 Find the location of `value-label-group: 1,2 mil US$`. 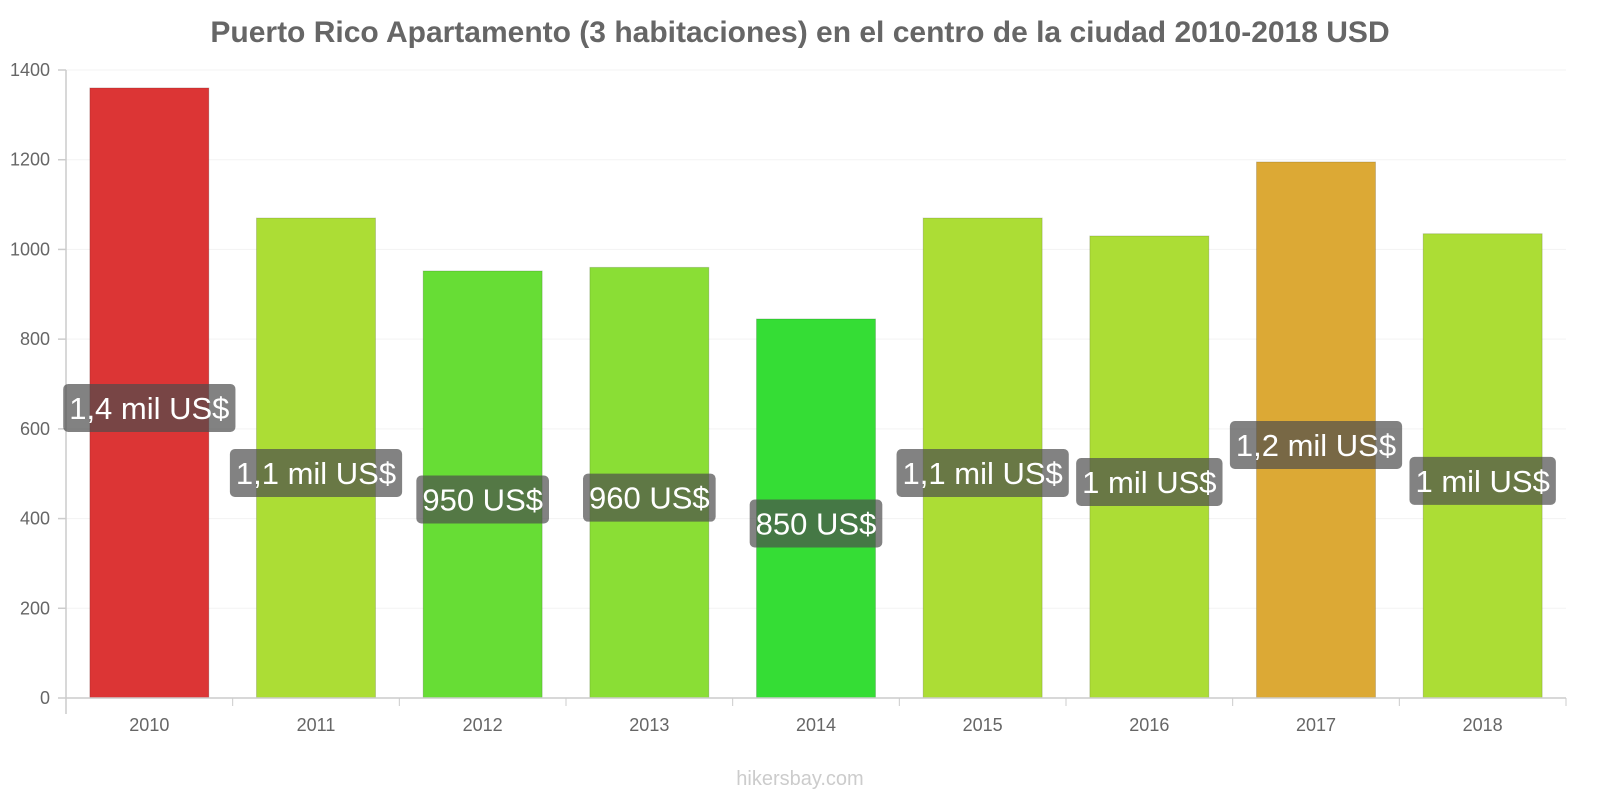

value-label-group: 1,2 mil US$ is located at coordinates (1316, 444).